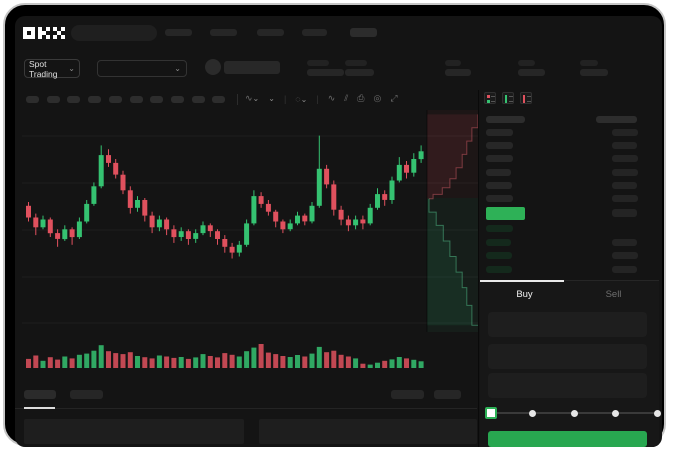  What do you see at coordinates (567, 385) in the screenshot?
I see `total-field` at bounding box center [567, 385].